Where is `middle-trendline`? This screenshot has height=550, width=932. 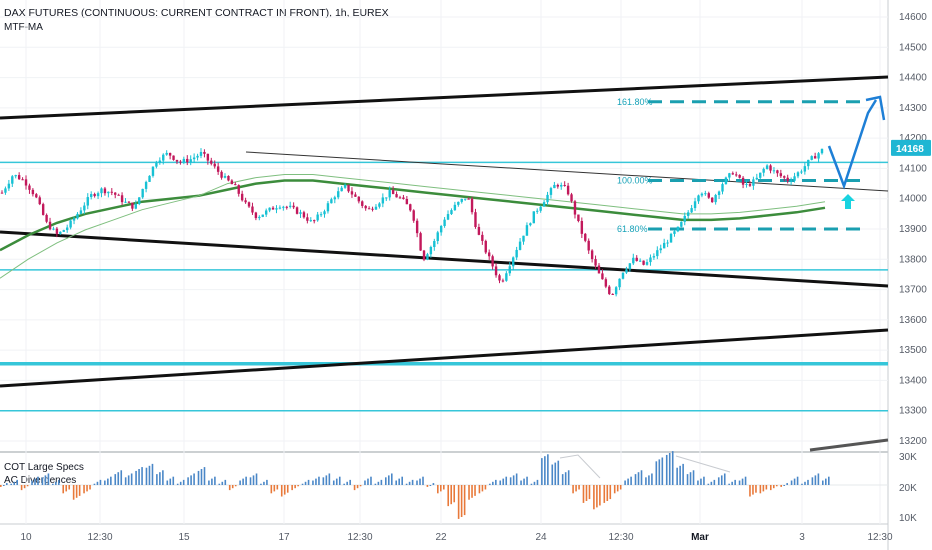
middle-trendline is located at coordinates (444, 259).